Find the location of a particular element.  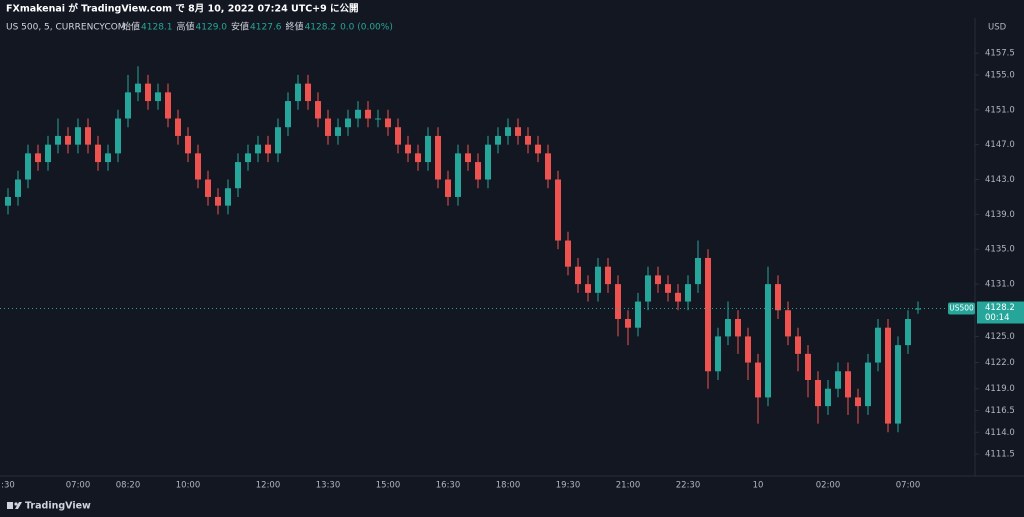

y-tick-label: 4111.5 is located at coordinates (1000, 455).